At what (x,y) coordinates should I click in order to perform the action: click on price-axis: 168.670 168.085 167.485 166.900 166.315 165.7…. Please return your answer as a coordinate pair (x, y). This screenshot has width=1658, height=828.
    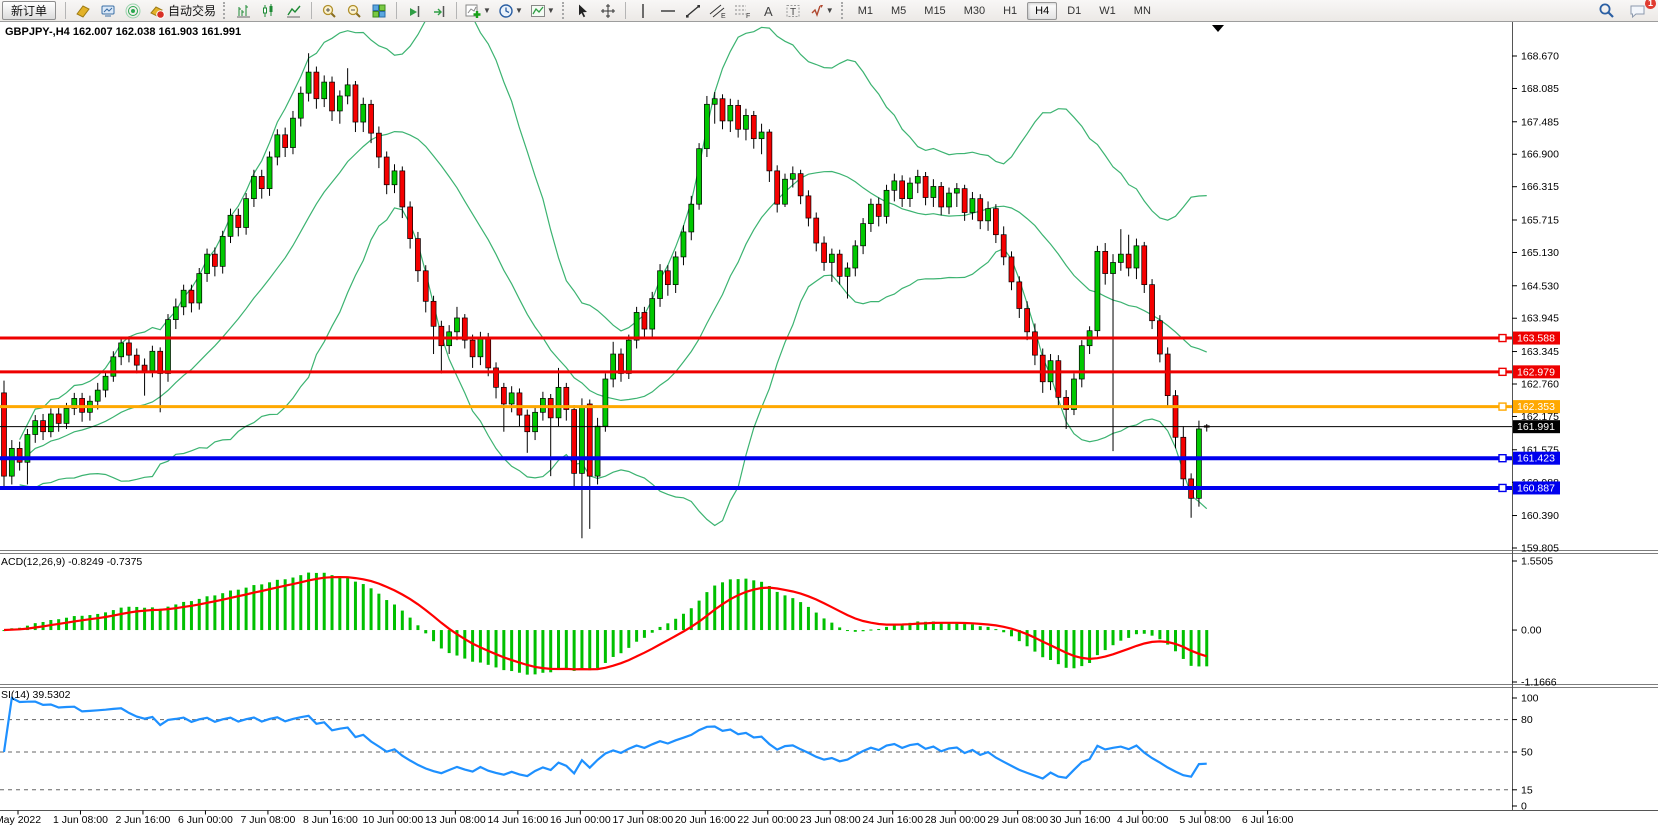
    Looking at the image, I should click on (1536, 303).